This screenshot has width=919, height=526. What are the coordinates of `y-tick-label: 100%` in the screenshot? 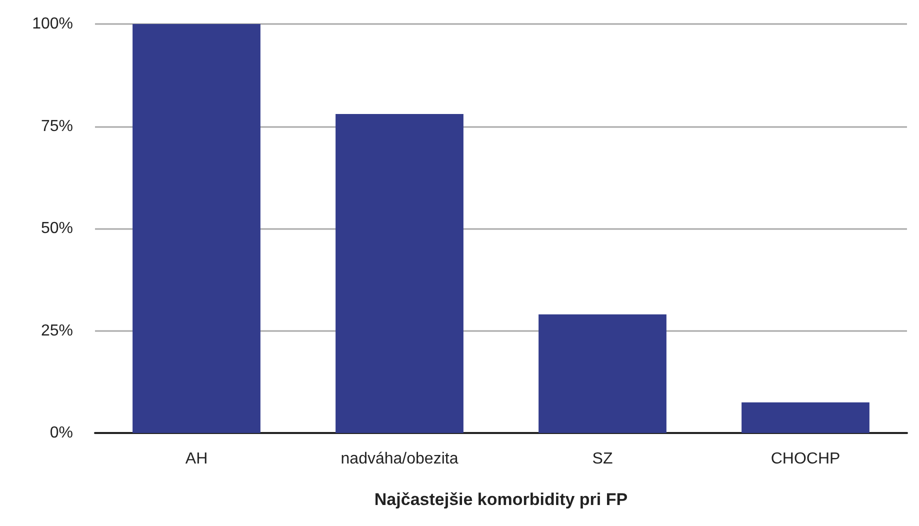 It's located at (52, 24).